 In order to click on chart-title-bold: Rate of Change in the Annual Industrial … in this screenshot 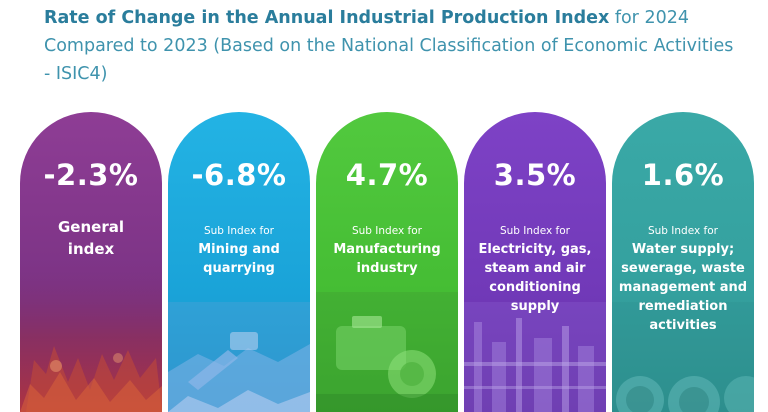, I will do `click(327, 18)`.